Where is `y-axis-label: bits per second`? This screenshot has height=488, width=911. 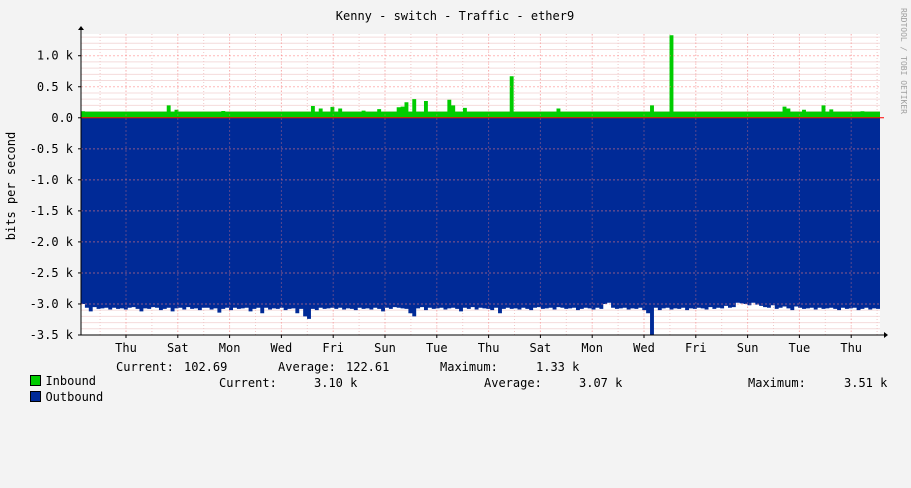 y-axis-label: bits per second is located at coordinates (11, 186).